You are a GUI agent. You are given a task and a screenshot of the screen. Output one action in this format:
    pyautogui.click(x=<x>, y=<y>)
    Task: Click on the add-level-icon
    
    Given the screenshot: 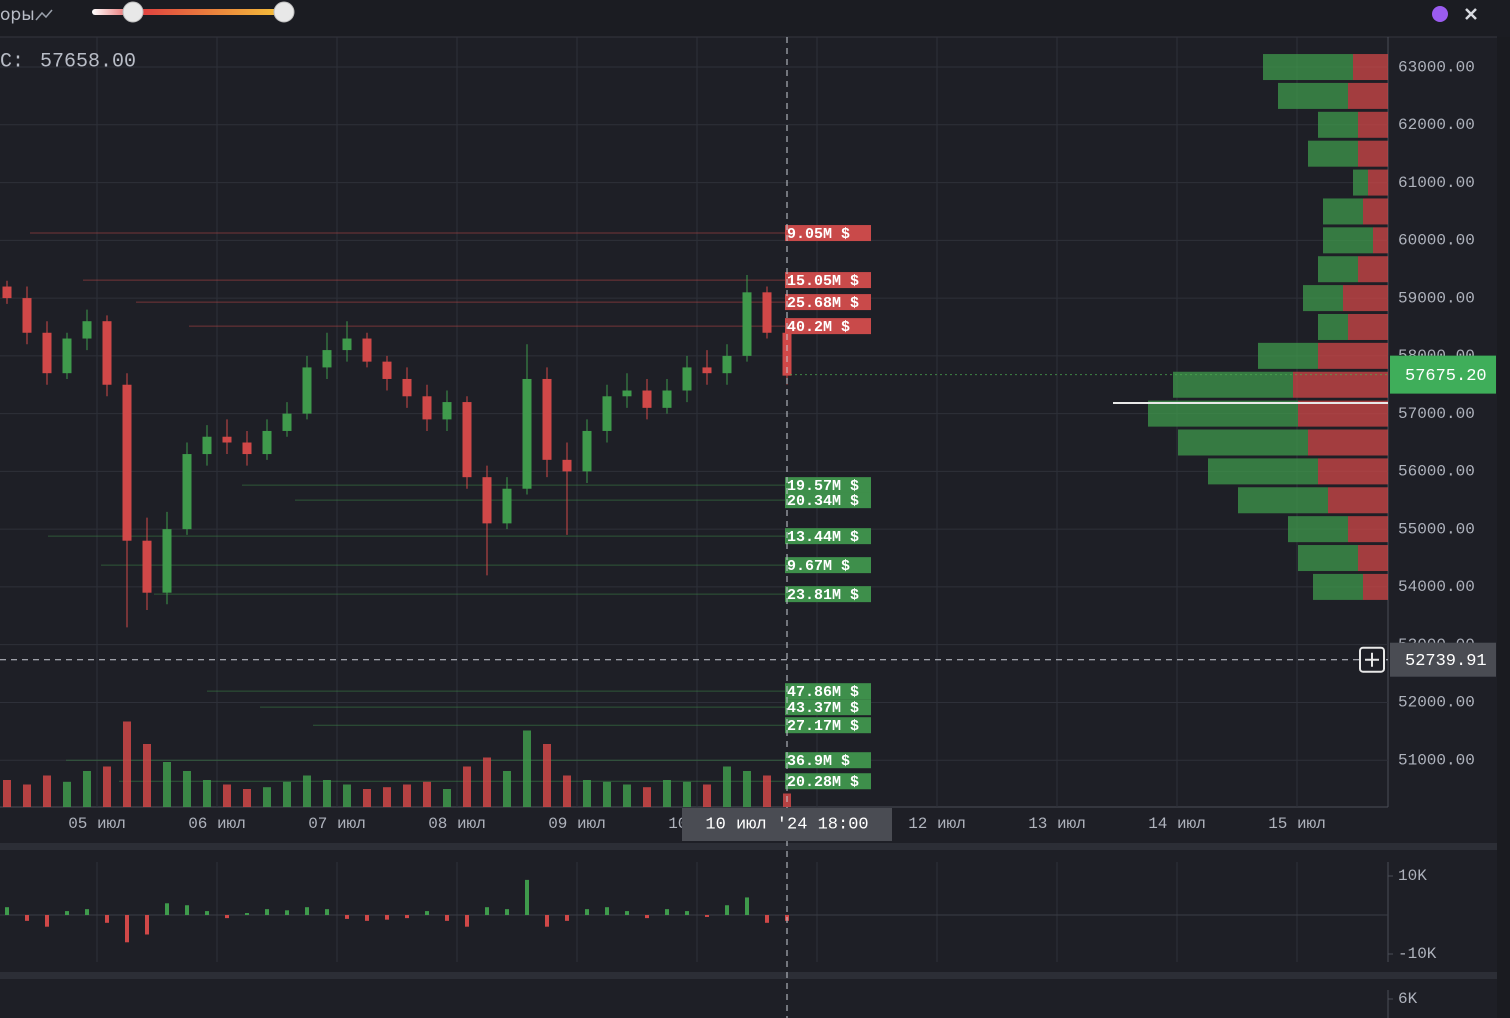 What is the action you would take?
    pyautogui.click(x=1372, y=659)
    